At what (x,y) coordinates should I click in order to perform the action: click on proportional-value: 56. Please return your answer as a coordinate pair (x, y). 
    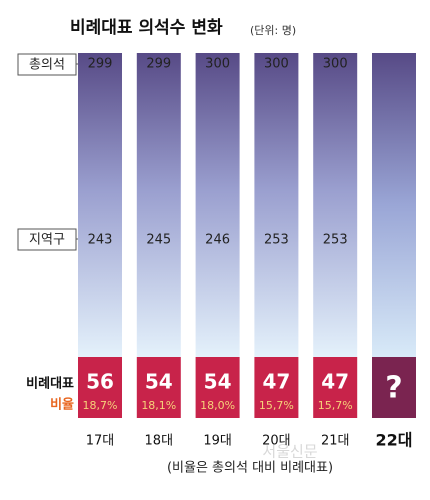
    Looking at the image, I should click on (100, 382).